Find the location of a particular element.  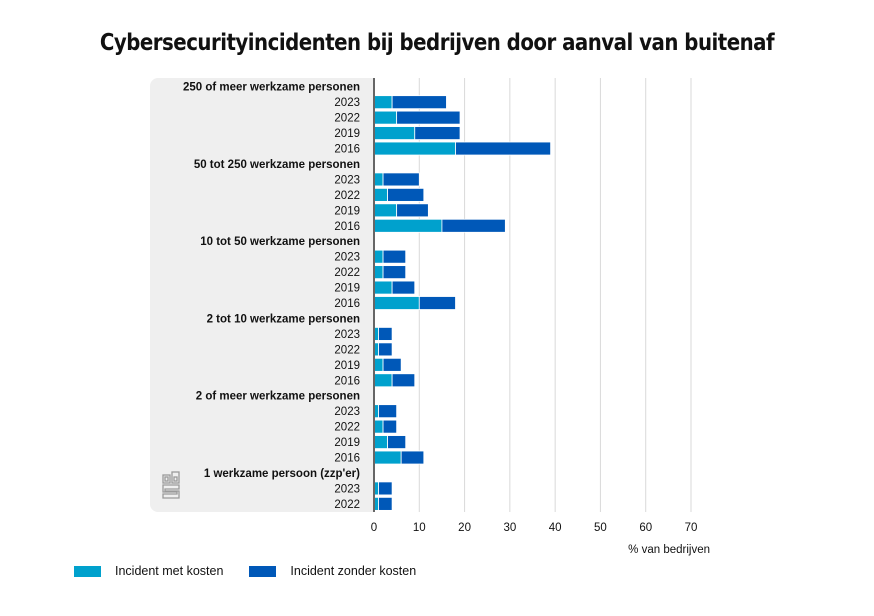

legend-item-met-kosten: Incident met kosten is located at coordinates (148, 571).